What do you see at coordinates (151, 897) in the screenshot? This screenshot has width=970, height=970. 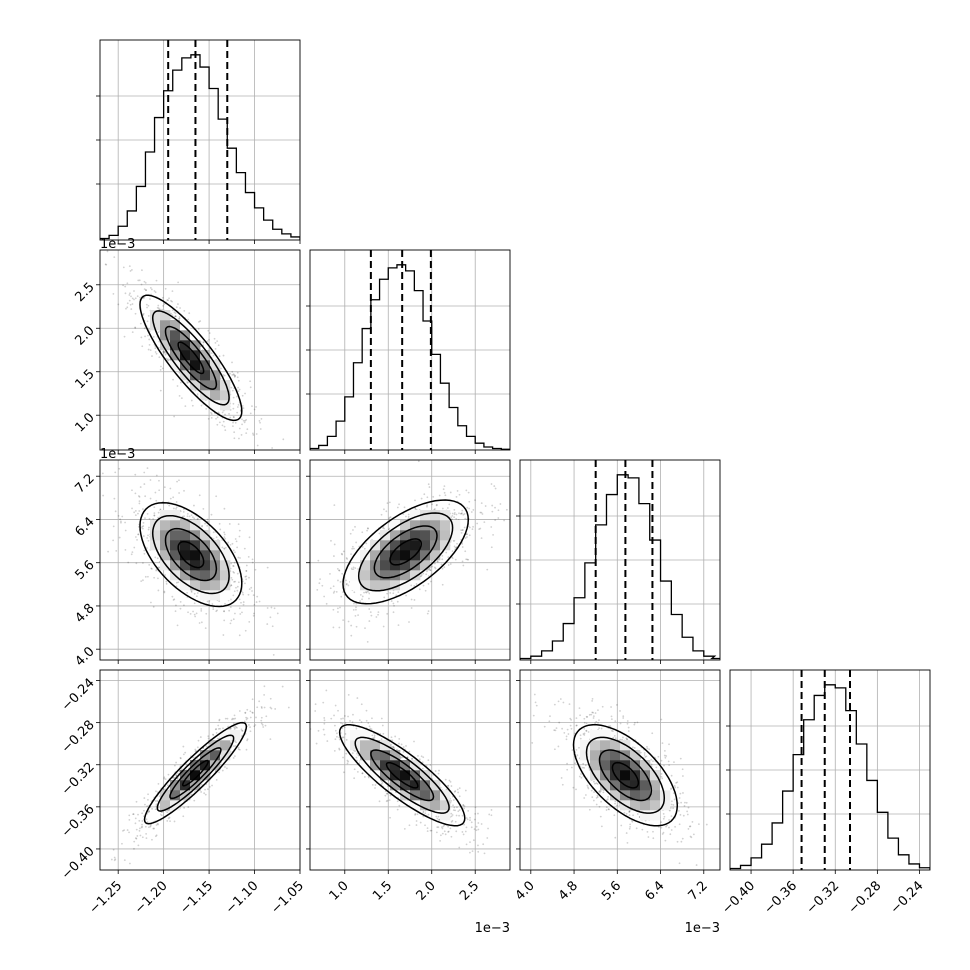 I see `x-tick-label: −1.20` at bounding box center [151, 897].